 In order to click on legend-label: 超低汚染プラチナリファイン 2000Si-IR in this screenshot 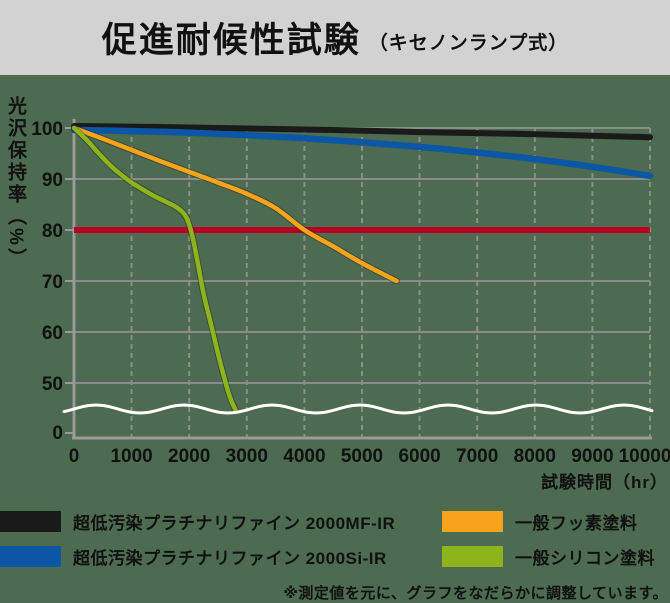, I will do `click(230, 558)`.